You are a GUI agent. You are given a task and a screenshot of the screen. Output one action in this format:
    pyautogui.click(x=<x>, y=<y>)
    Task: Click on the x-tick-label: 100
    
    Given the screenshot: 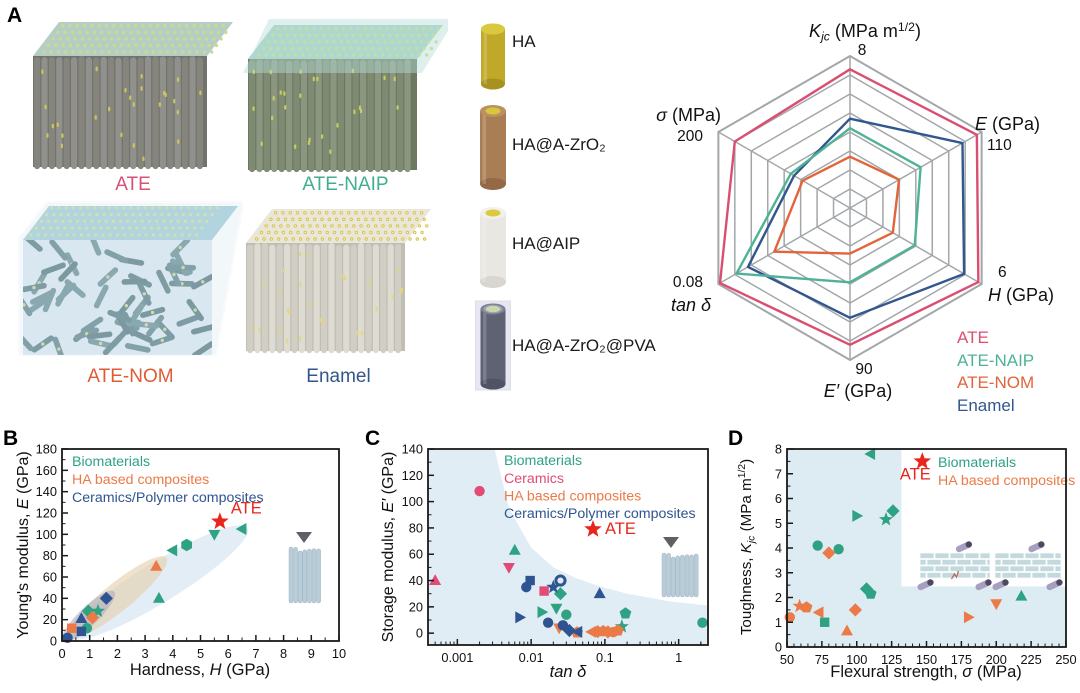 What is the action you would take?
    pyautogui.click(x=856, y=659)
    